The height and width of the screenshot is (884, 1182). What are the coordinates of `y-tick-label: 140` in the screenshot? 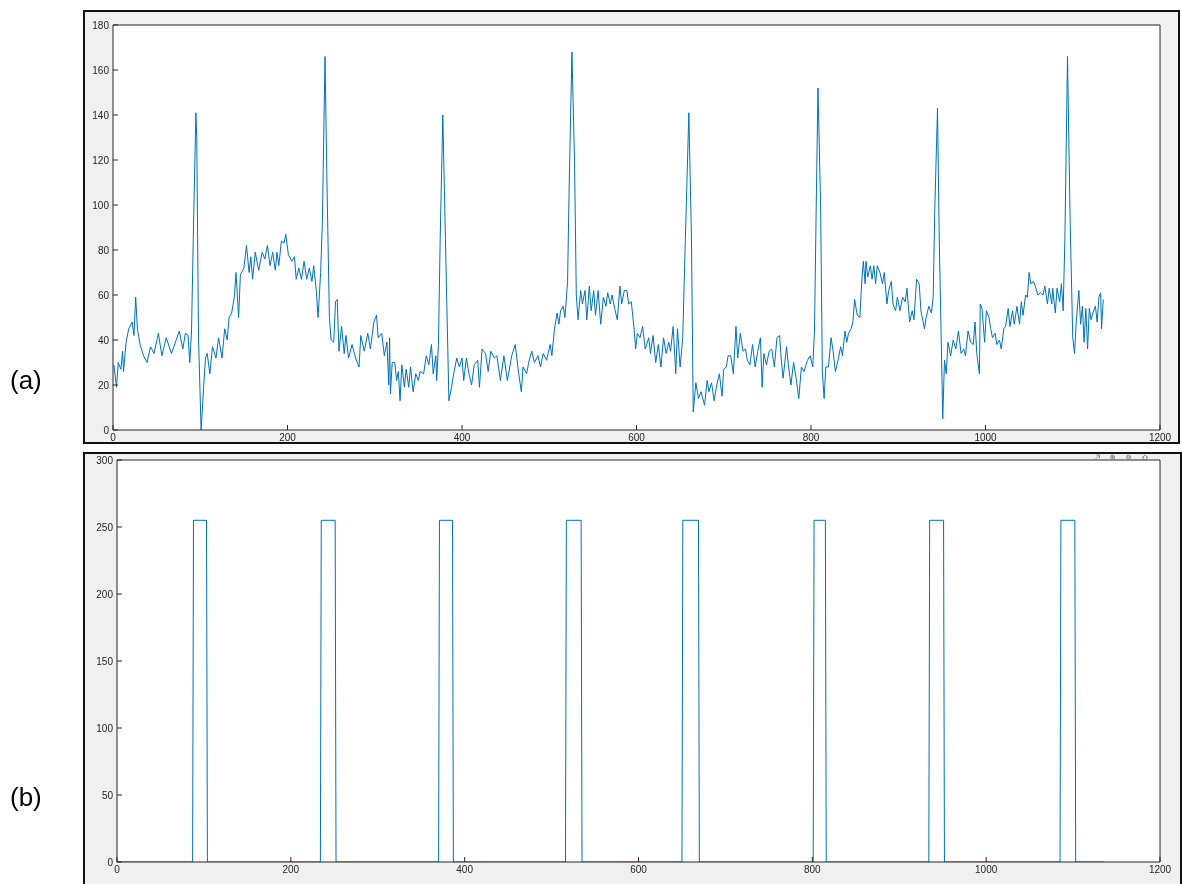 It's located at (101, 115).